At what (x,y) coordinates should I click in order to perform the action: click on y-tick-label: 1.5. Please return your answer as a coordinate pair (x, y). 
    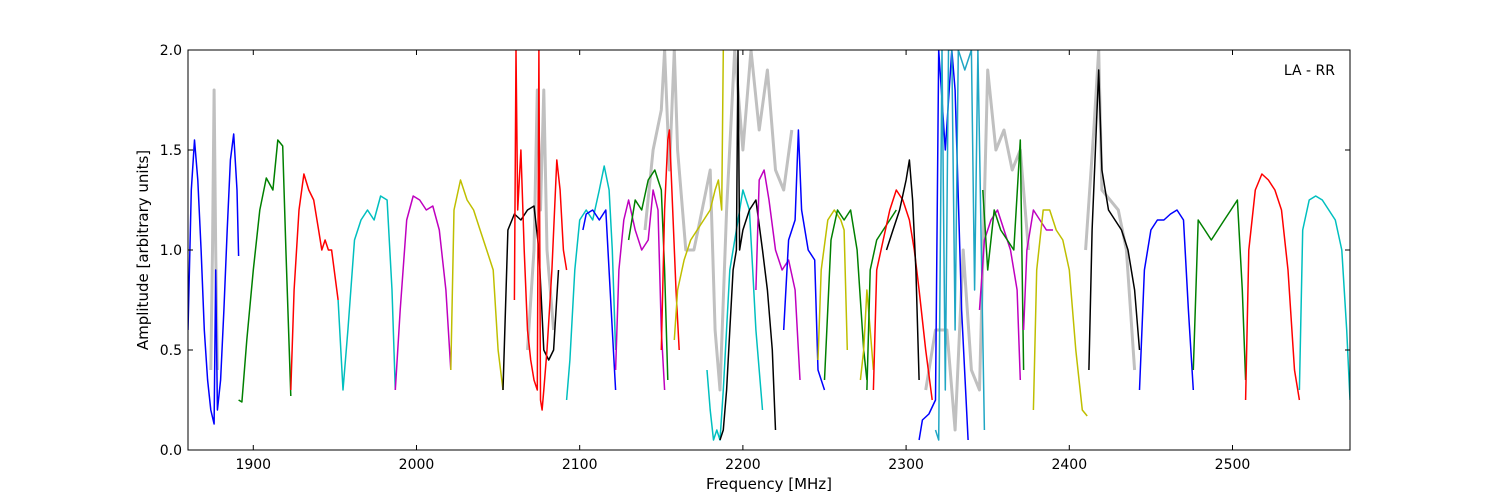
    Looking at the image, I should click on (171, 151).